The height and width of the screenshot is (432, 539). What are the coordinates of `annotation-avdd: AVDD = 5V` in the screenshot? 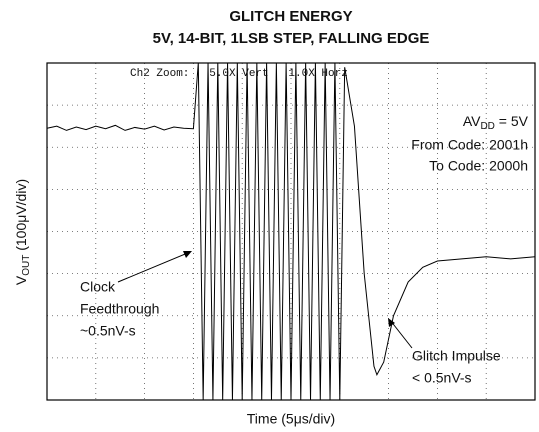 It's located at (496, 122).